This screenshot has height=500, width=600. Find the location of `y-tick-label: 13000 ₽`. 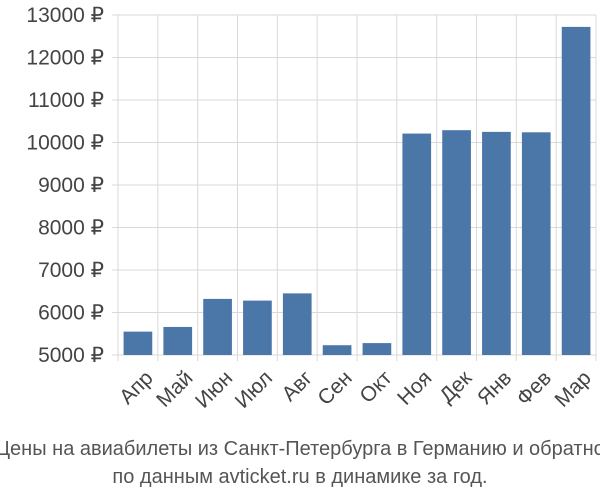

y-tick-label: 13000 ₽ is located at coordinates (65, 15).